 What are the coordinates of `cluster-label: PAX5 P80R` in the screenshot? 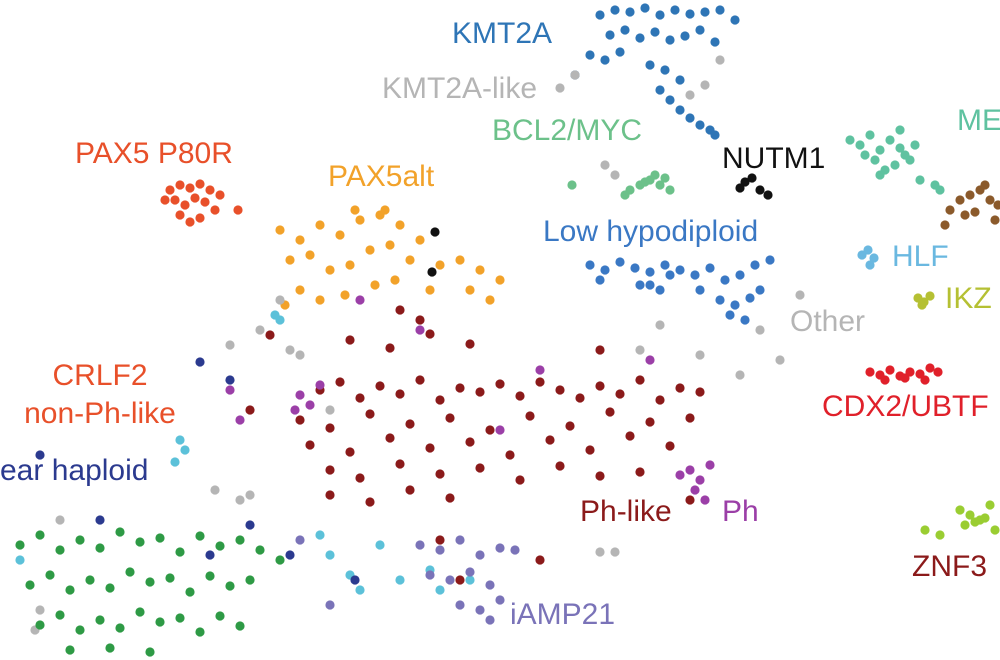 It's located at (154, 153).